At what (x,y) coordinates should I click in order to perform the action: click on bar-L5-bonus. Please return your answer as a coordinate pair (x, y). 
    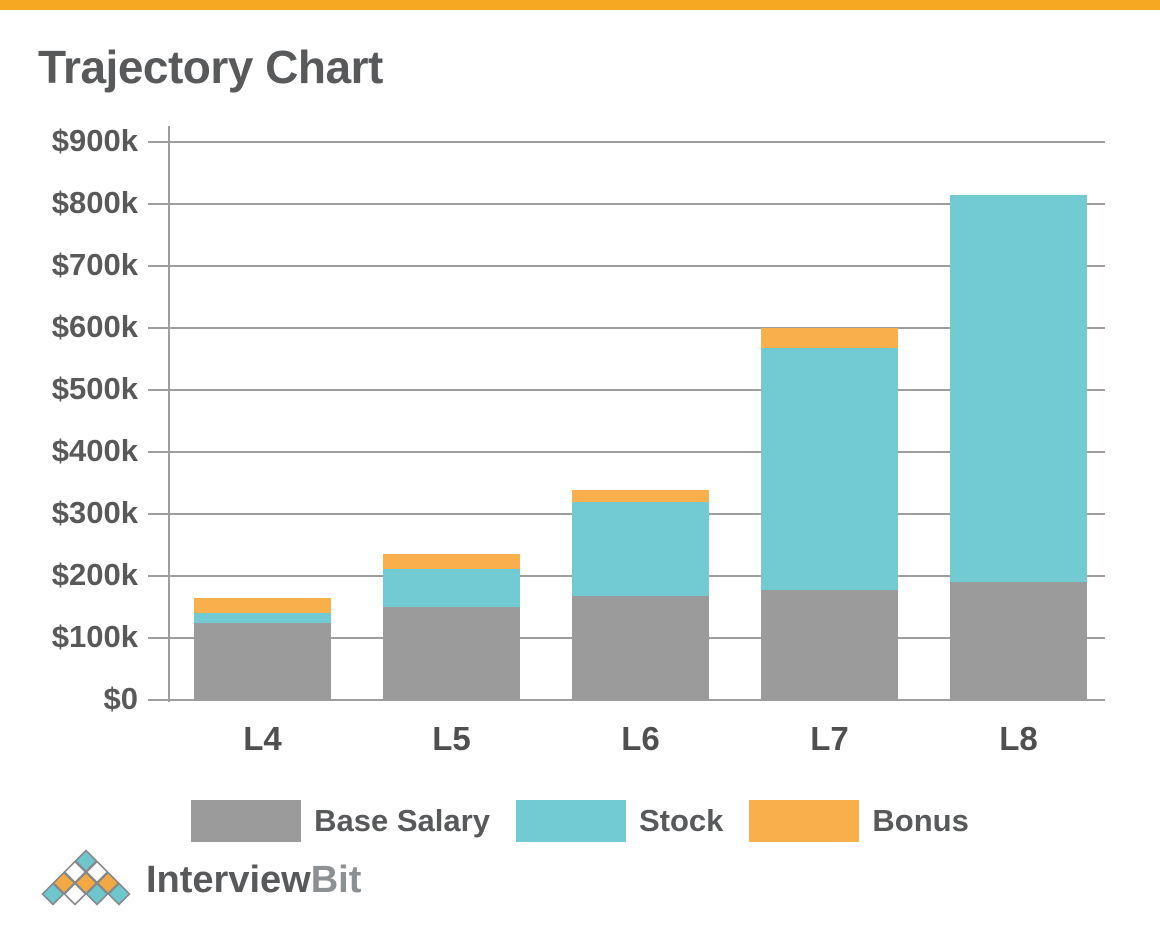
    Looking at the image, I should click on (451, 561).